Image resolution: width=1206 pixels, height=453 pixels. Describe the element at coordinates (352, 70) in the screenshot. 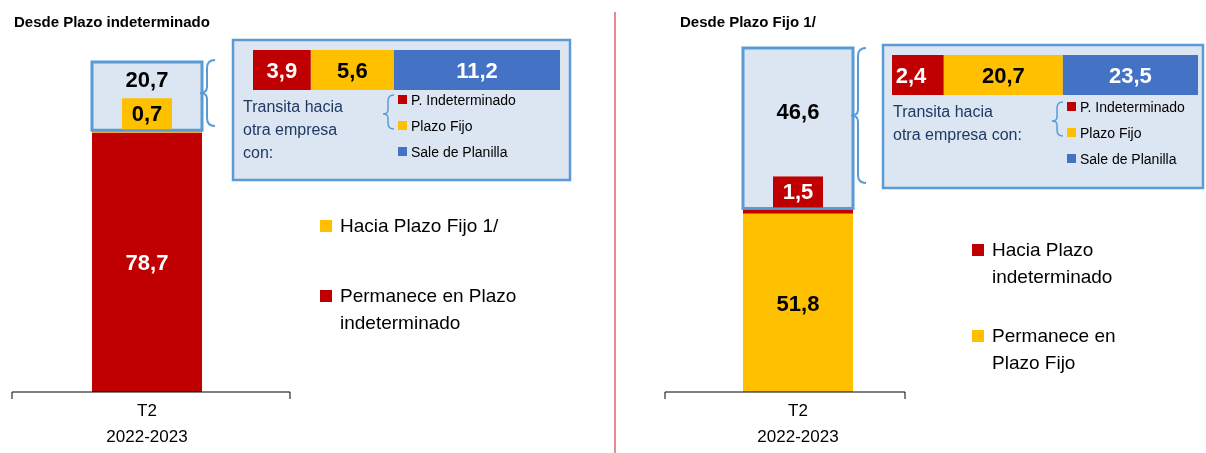

I see `data-label: 5,6` at that location.